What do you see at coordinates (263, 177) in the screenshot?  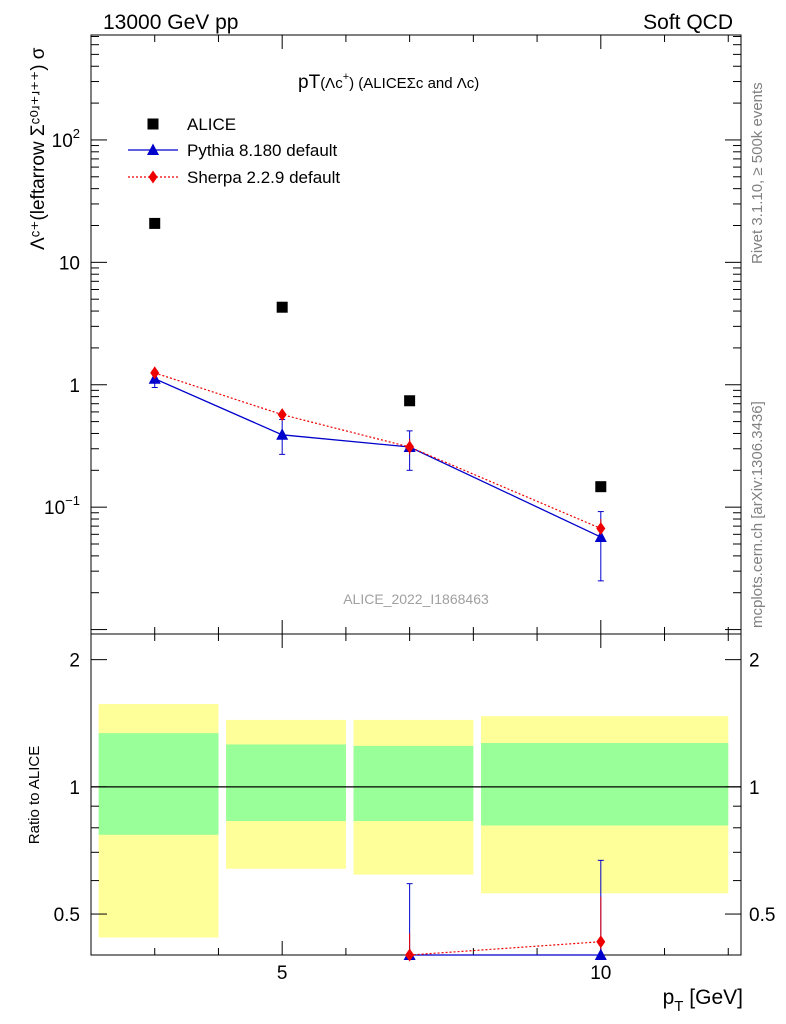 I see `legend-label: Sherpa 2.2.9 default` at bounding box center [263, 177].